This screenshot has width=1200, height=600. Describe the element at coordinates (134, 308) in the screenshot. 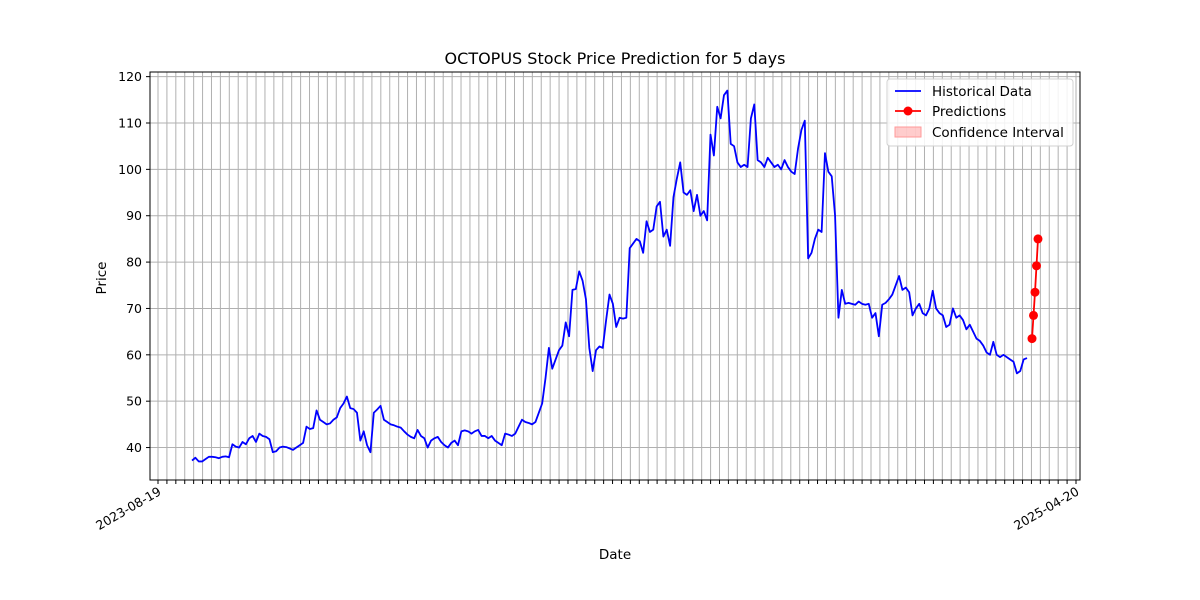

I see `y-tick-label: 70` at that location.